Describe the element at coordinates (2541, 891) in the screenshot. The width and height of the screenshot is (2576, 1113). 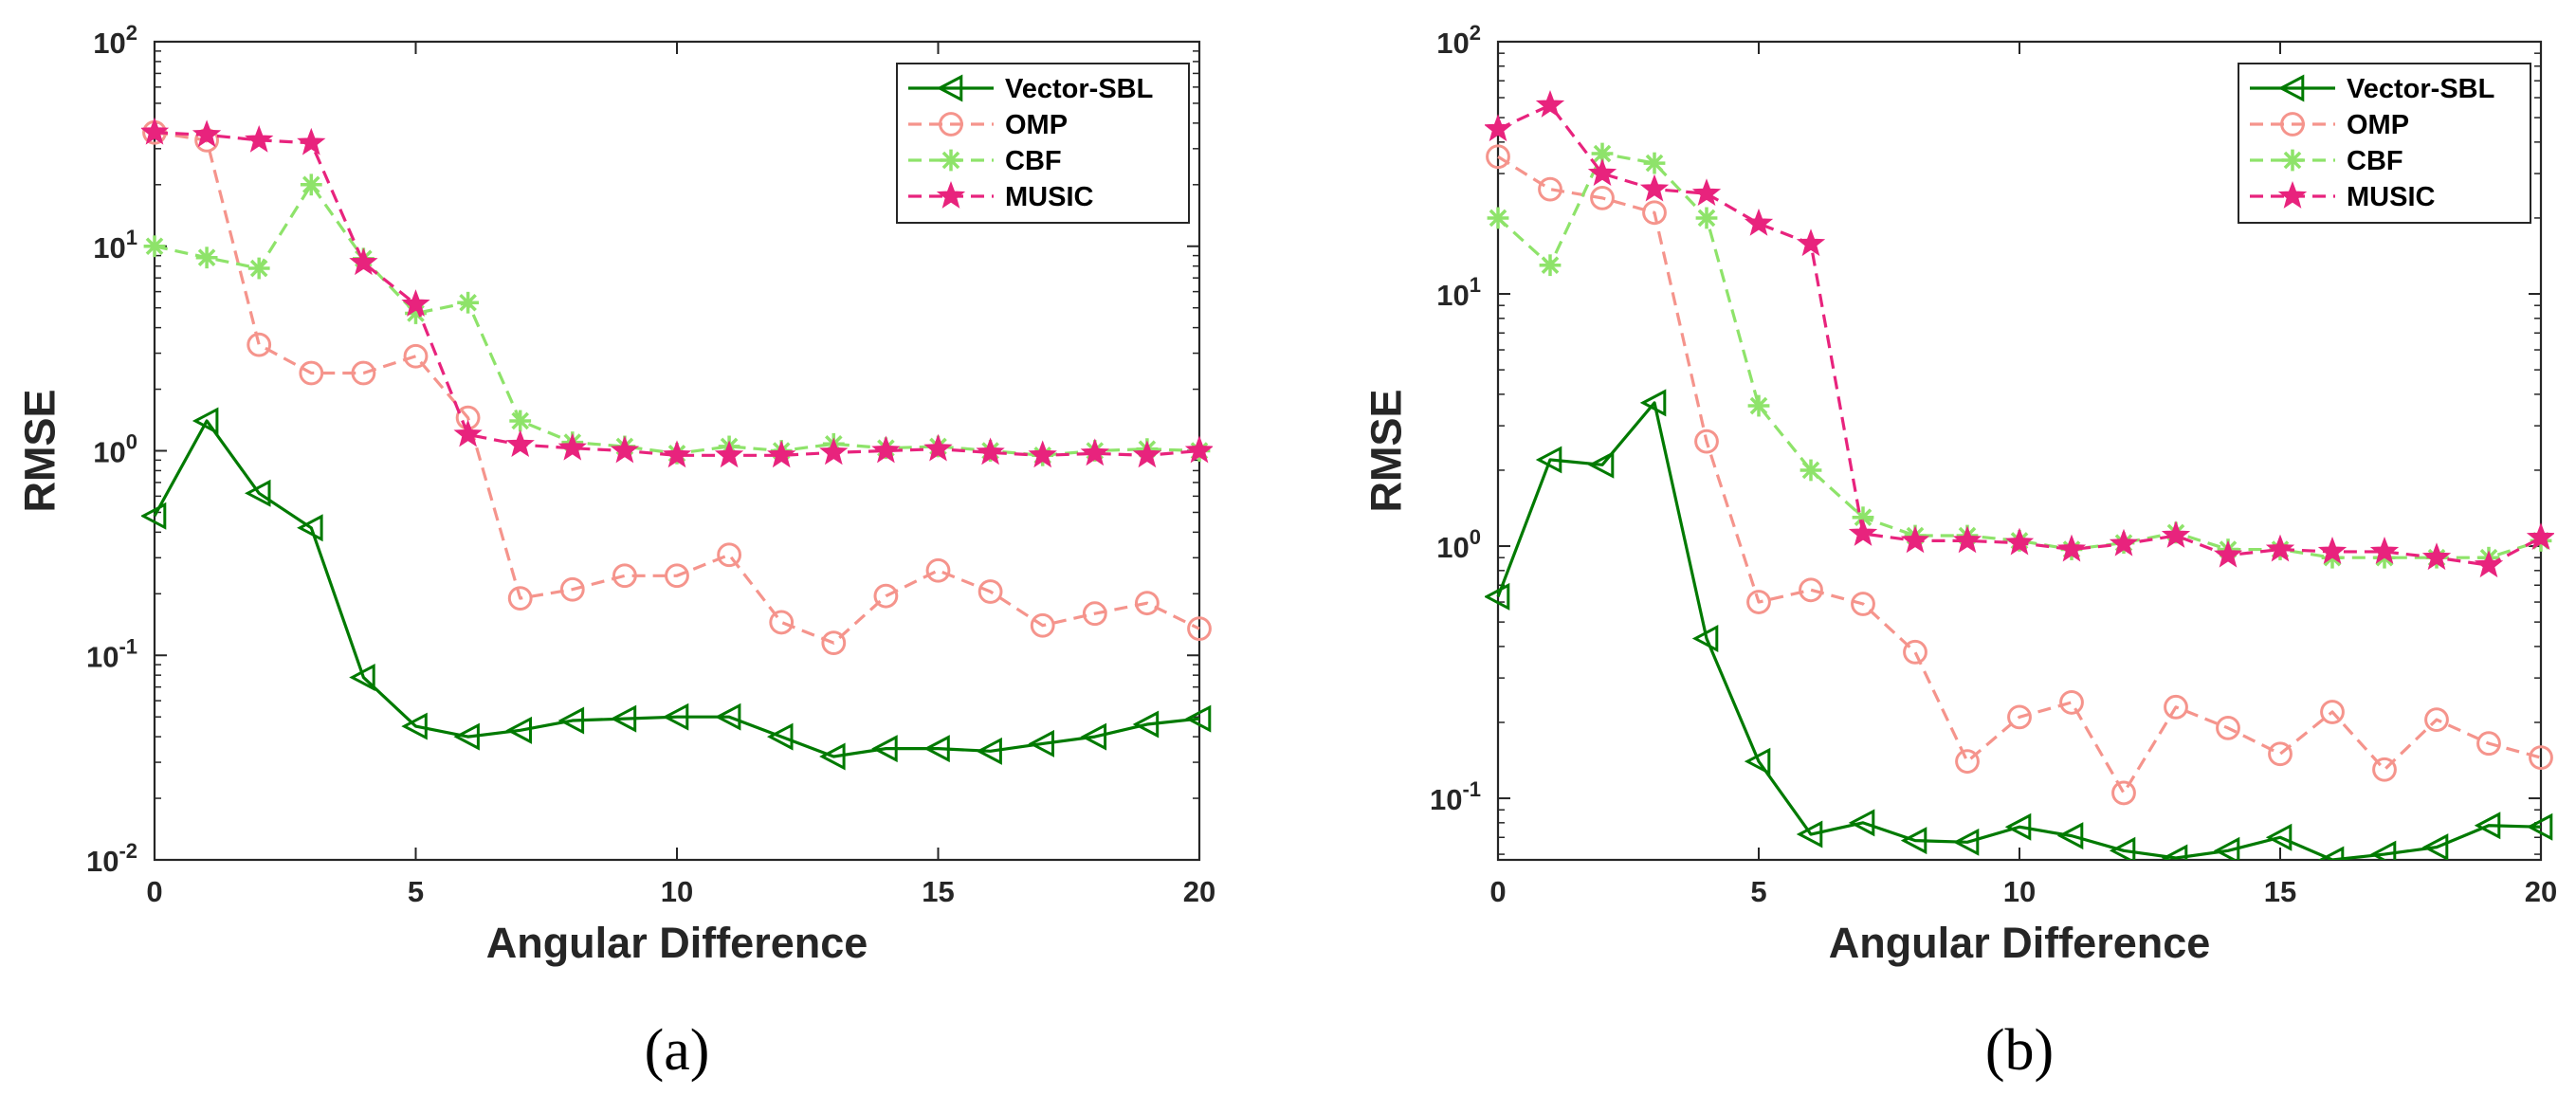
I see `x-tick-label: 20` at that location.